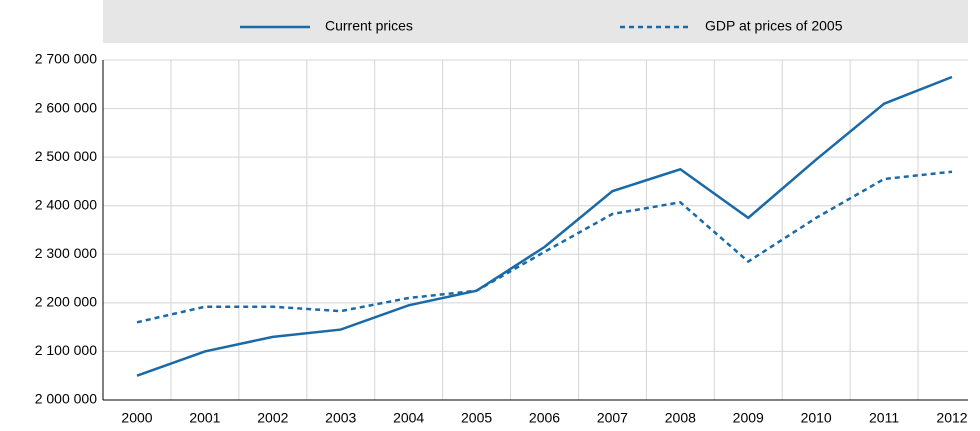  Describe the element at coordinates (680, 418) in the screenshot. I see `x-tick-label: 2008` at that location.